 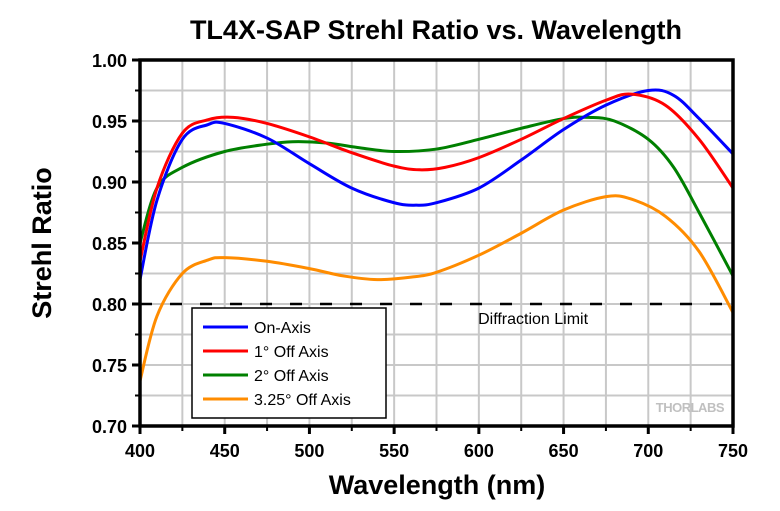 I want to click on x-tick-labels: 400 450 500 550 600 650 700 750, so click(x=436, y=451).